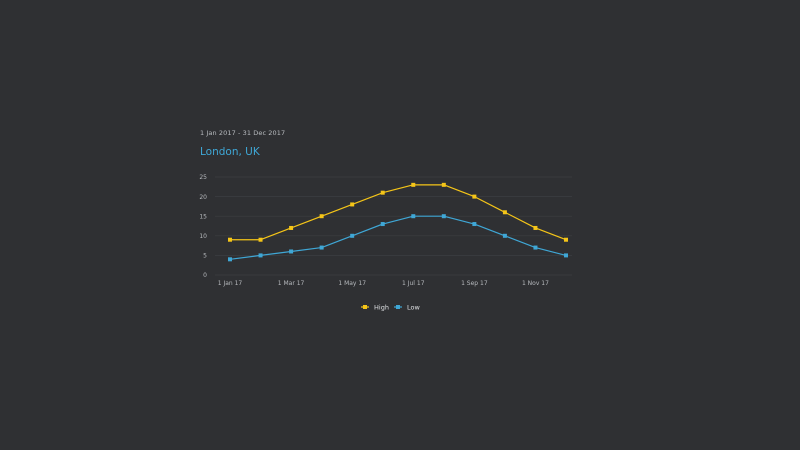  What do you see at coordinates (230, 152) in the screenshot?
I see `chart-title: London, UK` at bounding box center [230, 152].